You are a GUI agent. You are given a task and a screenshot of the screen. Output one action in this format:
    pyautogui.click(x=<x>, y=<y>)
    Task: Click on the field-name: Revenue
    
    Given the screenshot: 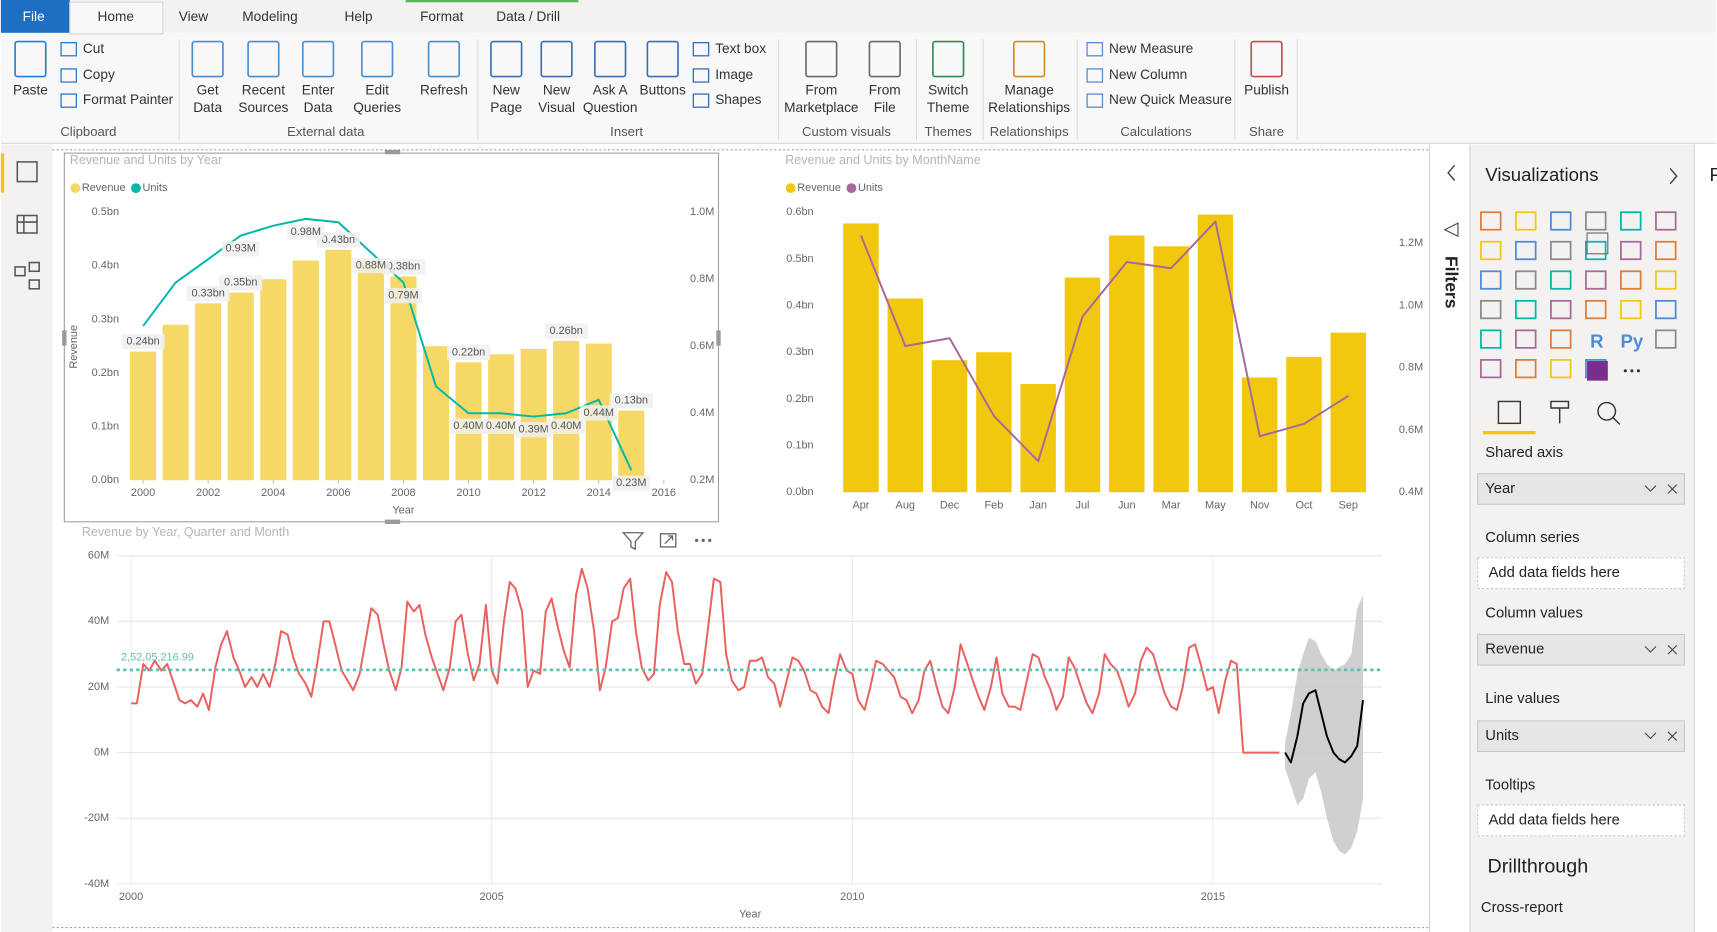 What is the action you would take?
    pyautogui.click(x=1514, y=650)
    